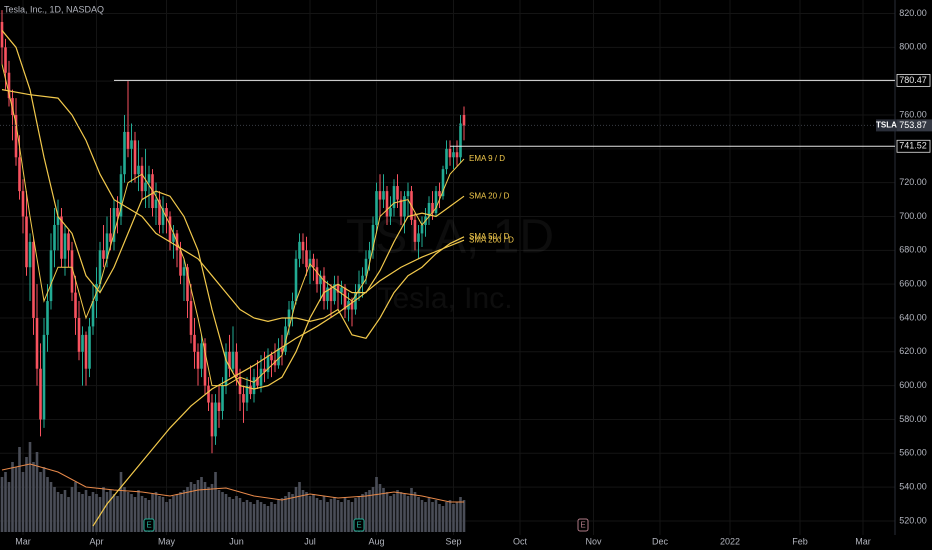  I want to click on price-axis, so click(913, 275).